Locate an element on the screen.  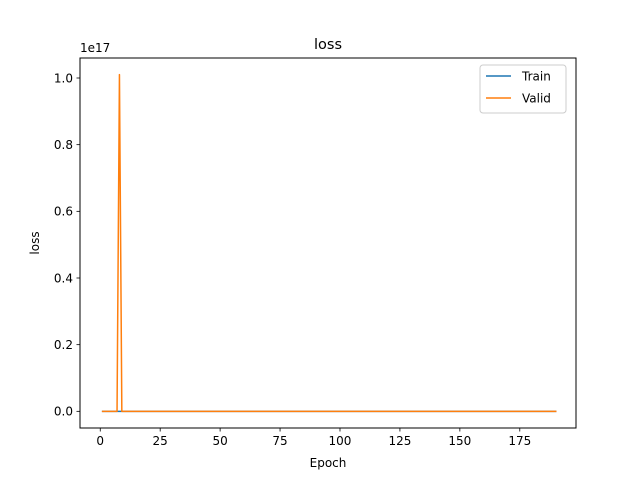
y-tick-label: 0.2 is located at coordinates (63, 345).